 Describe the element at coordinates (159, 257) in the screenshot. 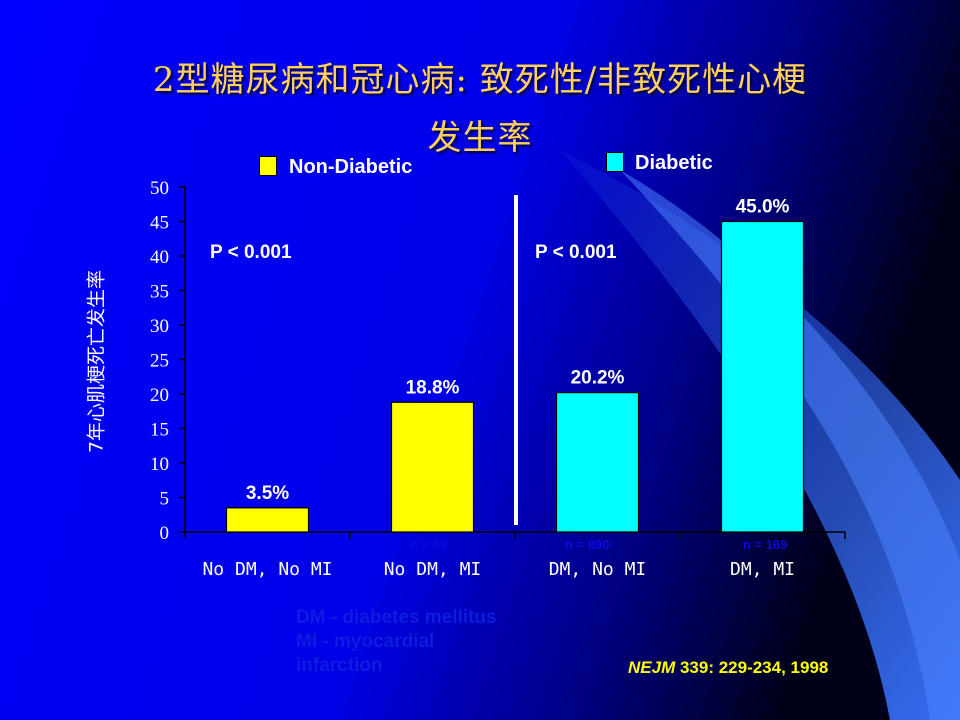

I see `y-tick-label: 40` at that location.